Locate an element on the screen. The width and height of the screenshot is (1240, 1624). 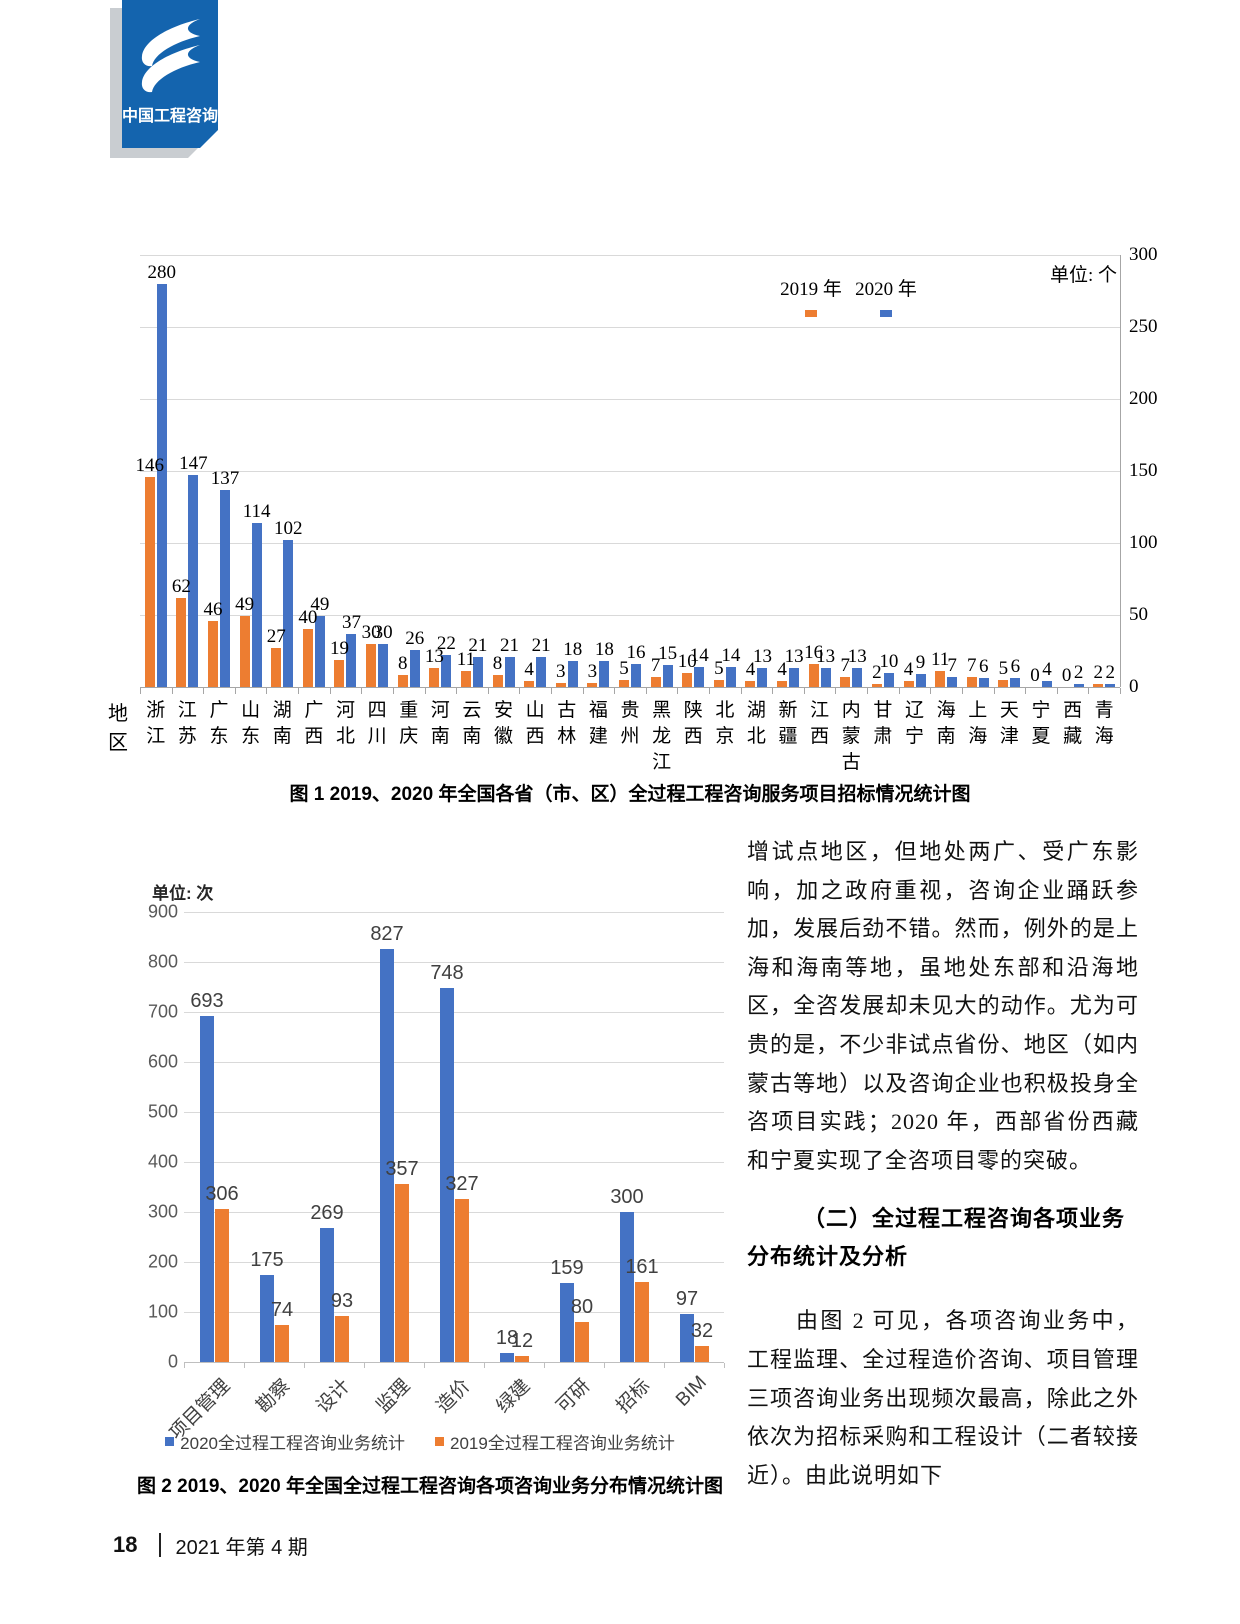
bar-value-label: 280 is located at coordinates (162, 272).